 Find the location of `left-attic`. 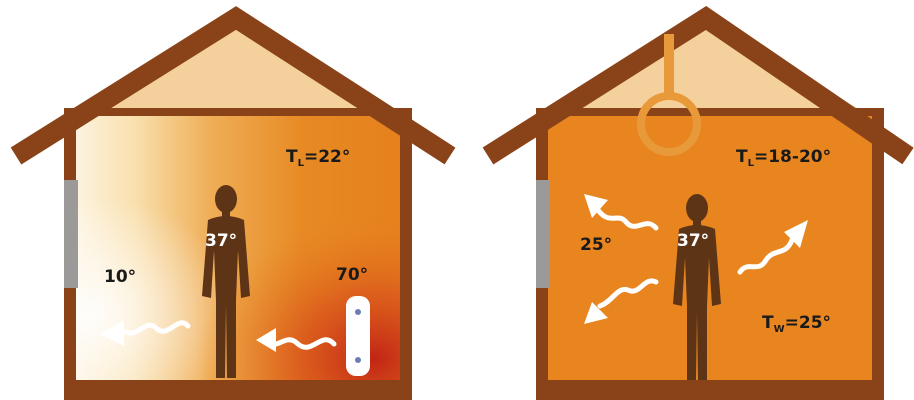

left-attic is located at coordinates (238, 71).